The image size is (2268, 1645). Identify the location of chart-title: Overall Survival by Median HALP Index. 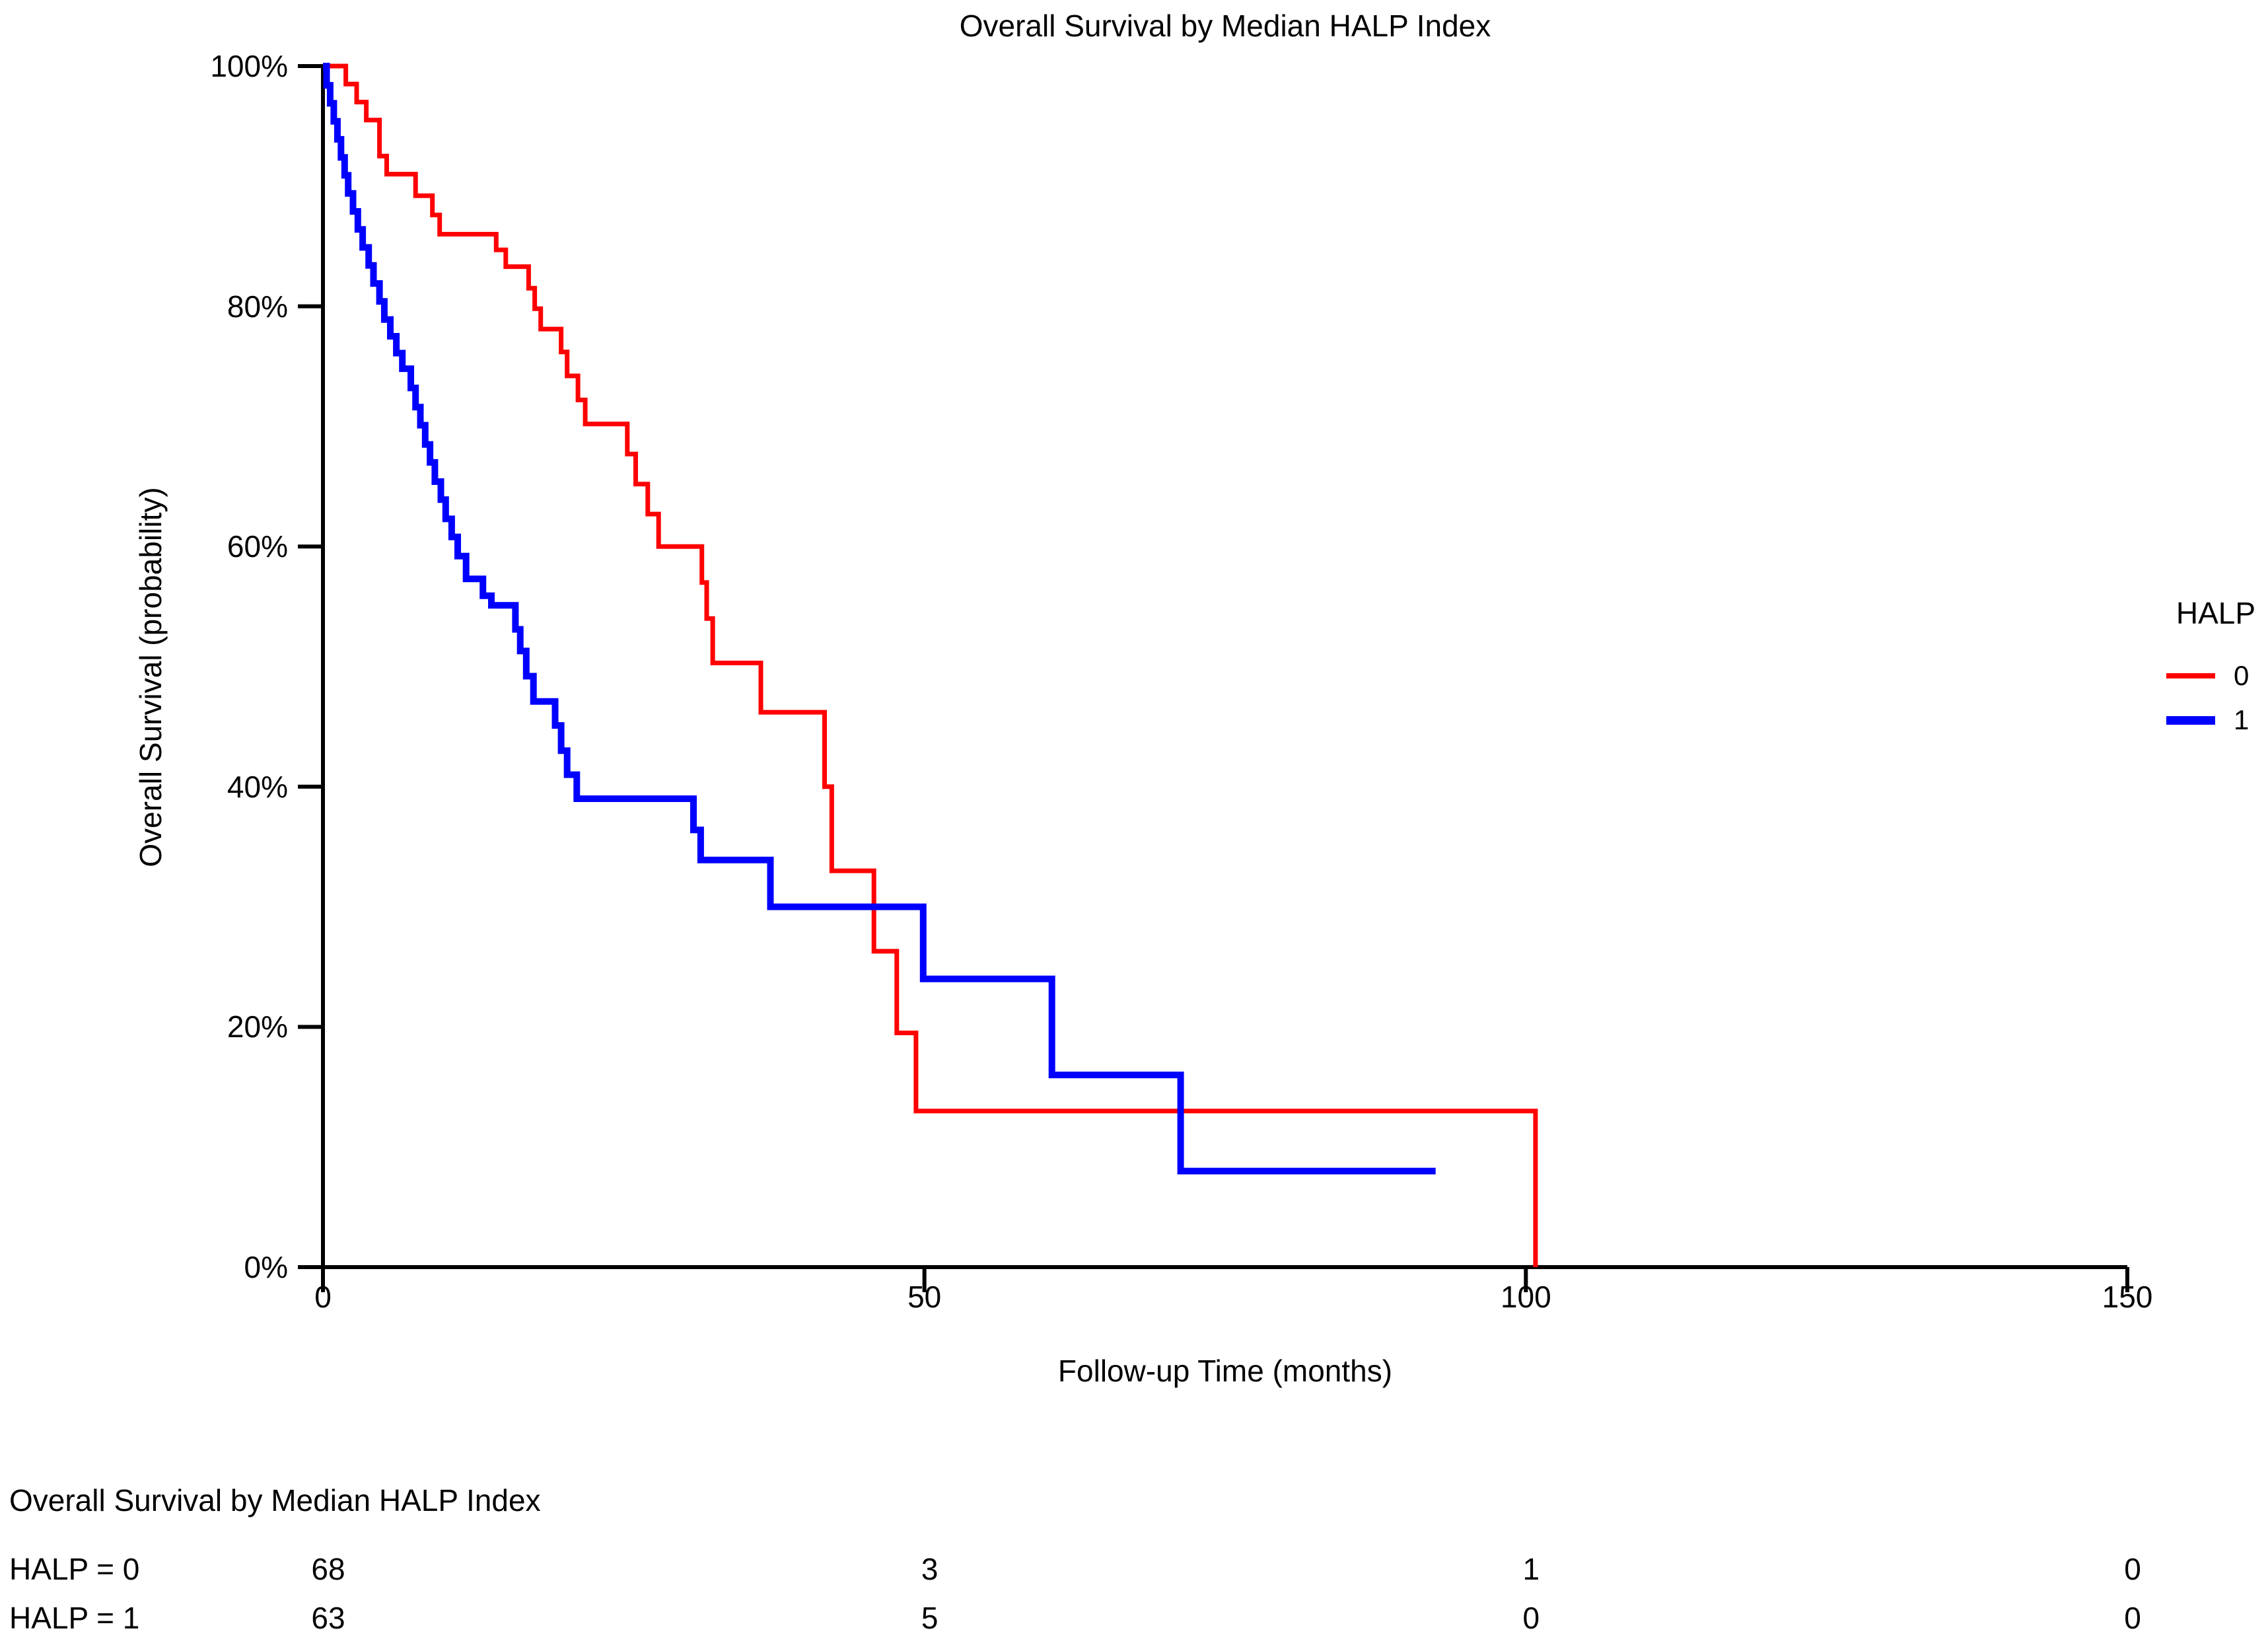
(1225, 26).